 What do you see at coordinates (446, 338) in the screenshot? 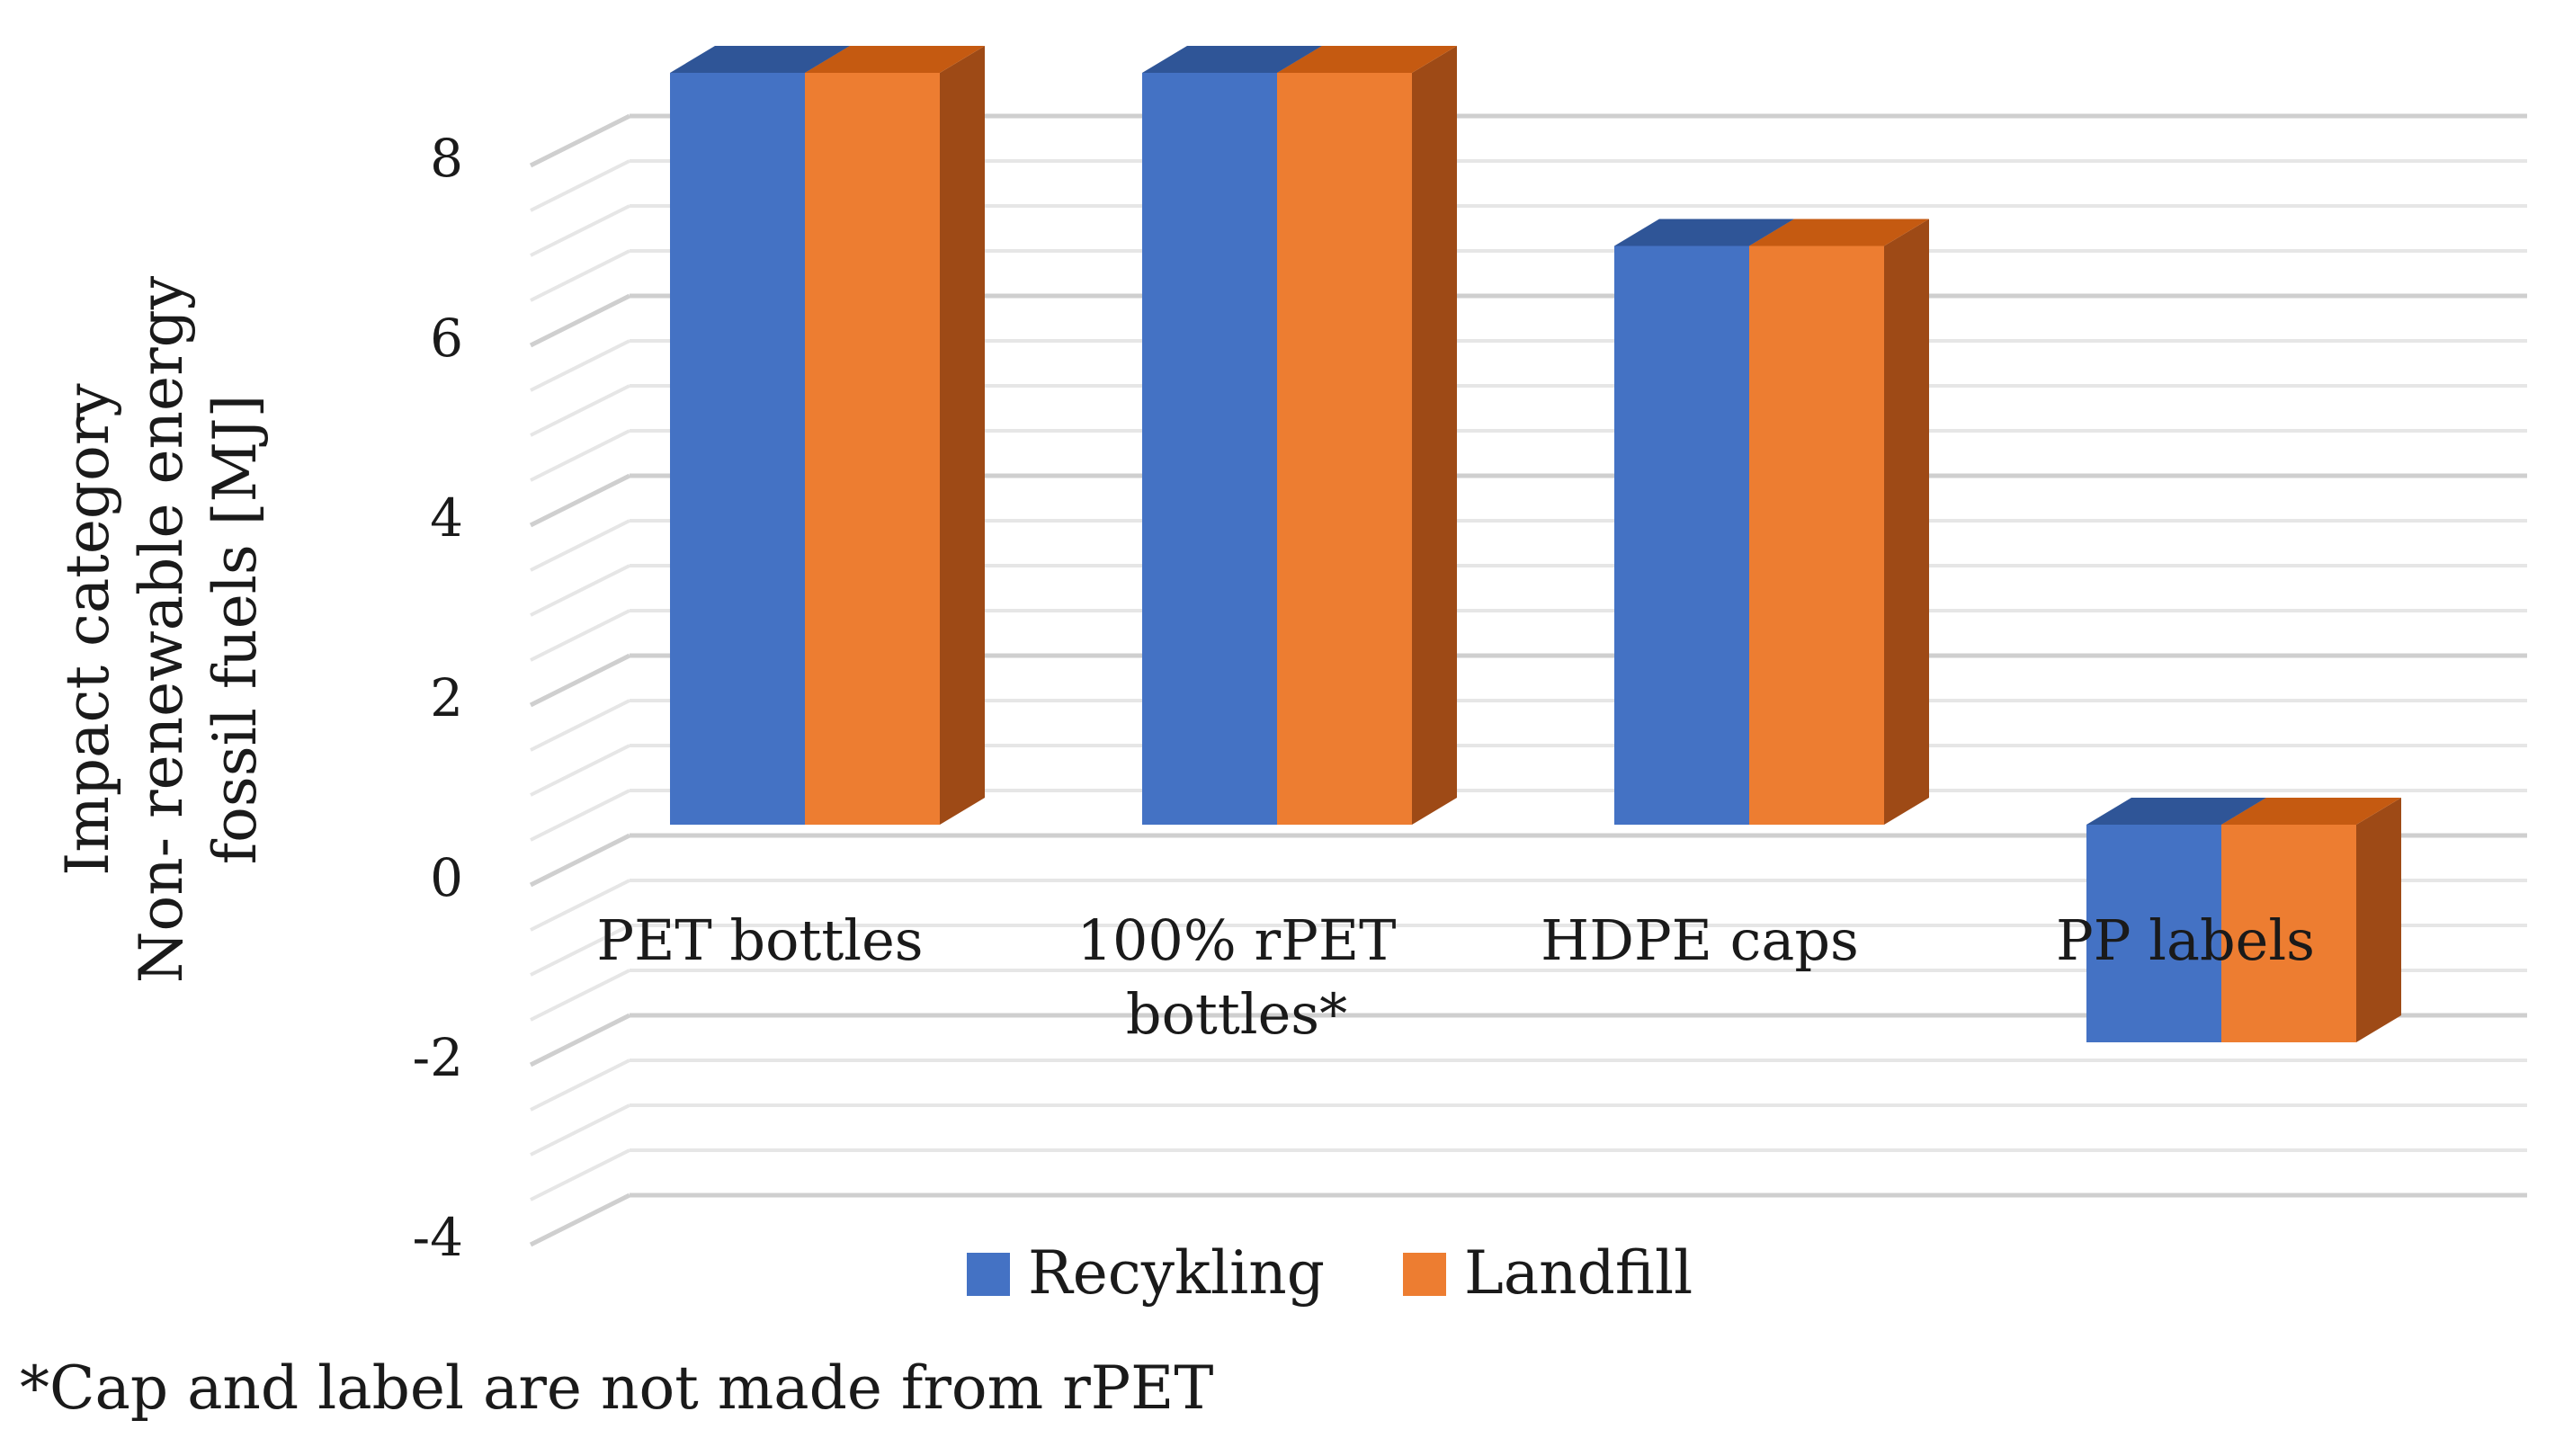
I see `y-tick-label: 6` at bounding box center [446, 338].